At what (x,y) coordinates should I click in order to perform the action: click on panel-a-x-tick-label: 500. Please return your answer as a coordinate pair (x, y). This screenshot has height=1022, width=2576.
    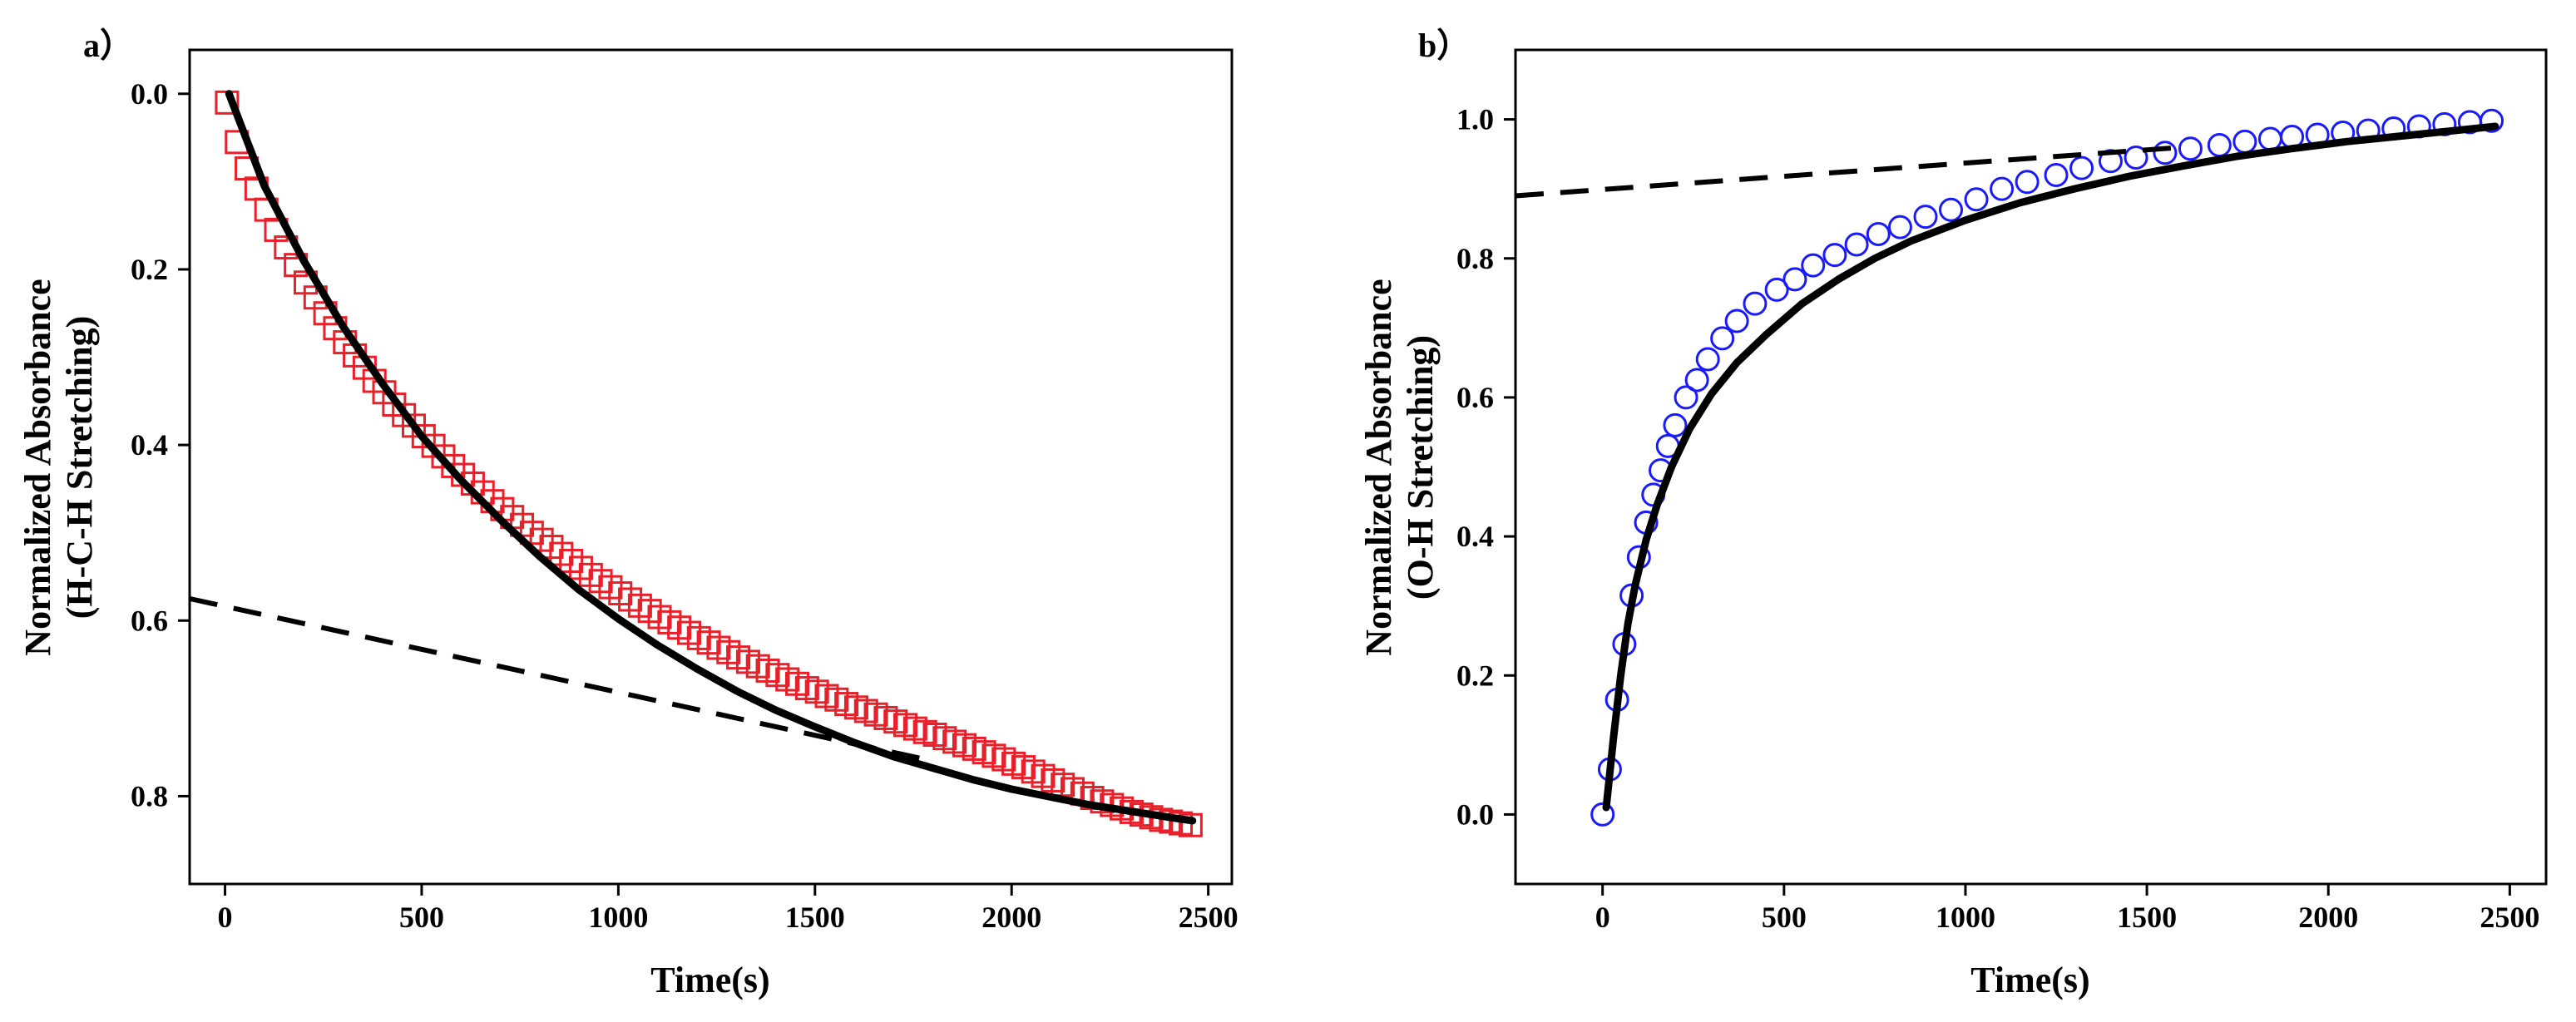
    Looking at the image, I should click on (421, 917).